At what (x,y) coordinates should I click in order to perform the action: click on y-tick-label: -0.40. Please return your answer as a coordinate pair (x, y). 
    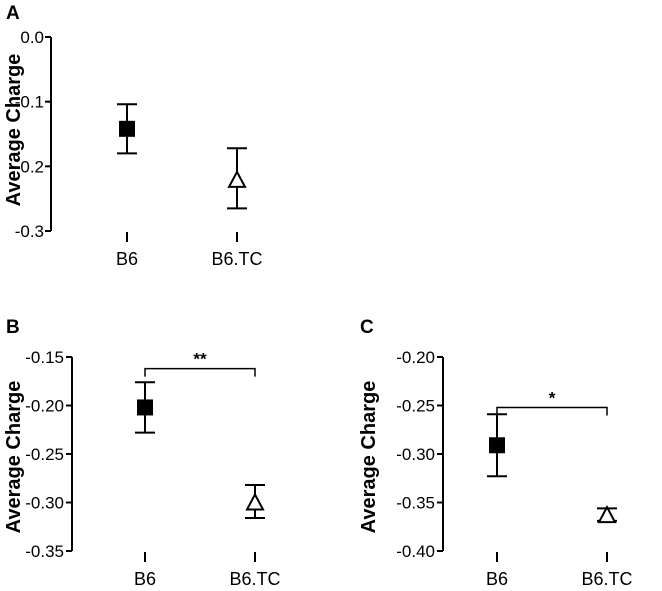
    Looking at the image, I should click on (415, 551).